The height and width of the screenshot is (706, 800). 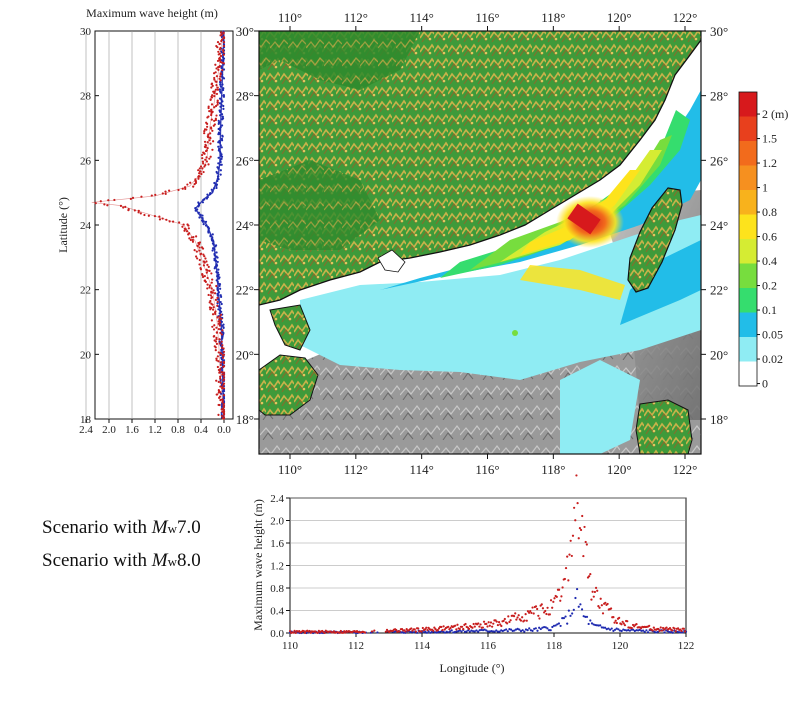 I want to click on left-series-line, so click(x=158, y=225).